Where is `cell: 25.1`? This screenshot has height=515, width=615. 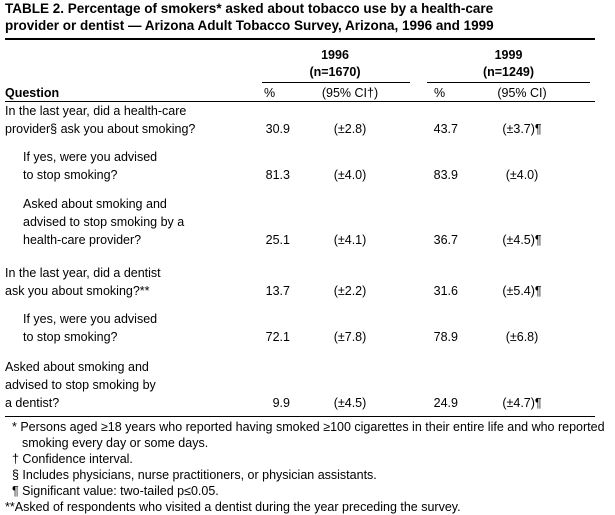 cell: 25.1 is located at coordinates (277, 240).